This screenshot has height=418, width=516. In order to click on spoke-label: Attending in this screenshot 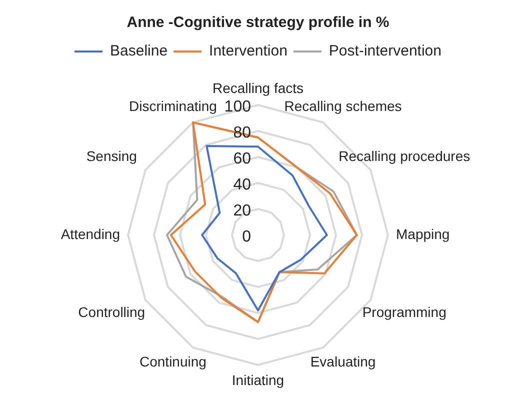, I will do `click(90, 234)`.